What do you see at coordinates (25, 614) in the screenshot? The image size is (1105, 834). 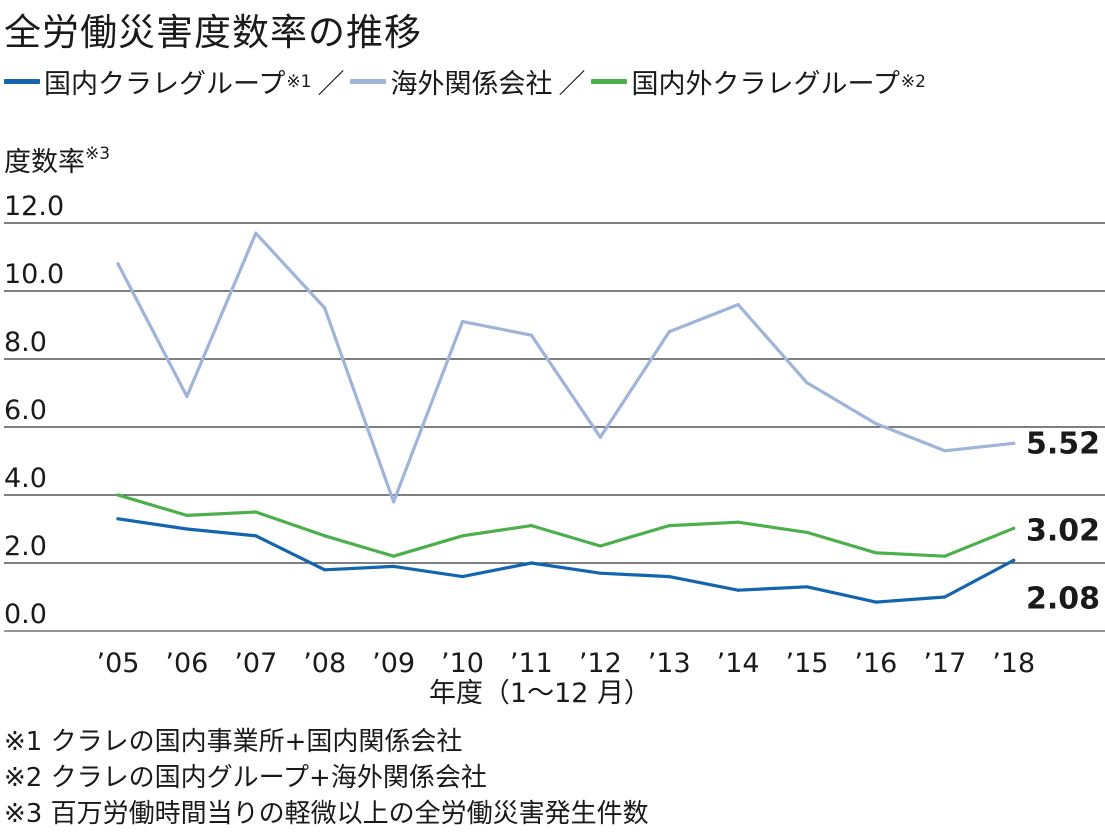 I see `y-tick-label: 0.0` at bounding box center [25, 614].